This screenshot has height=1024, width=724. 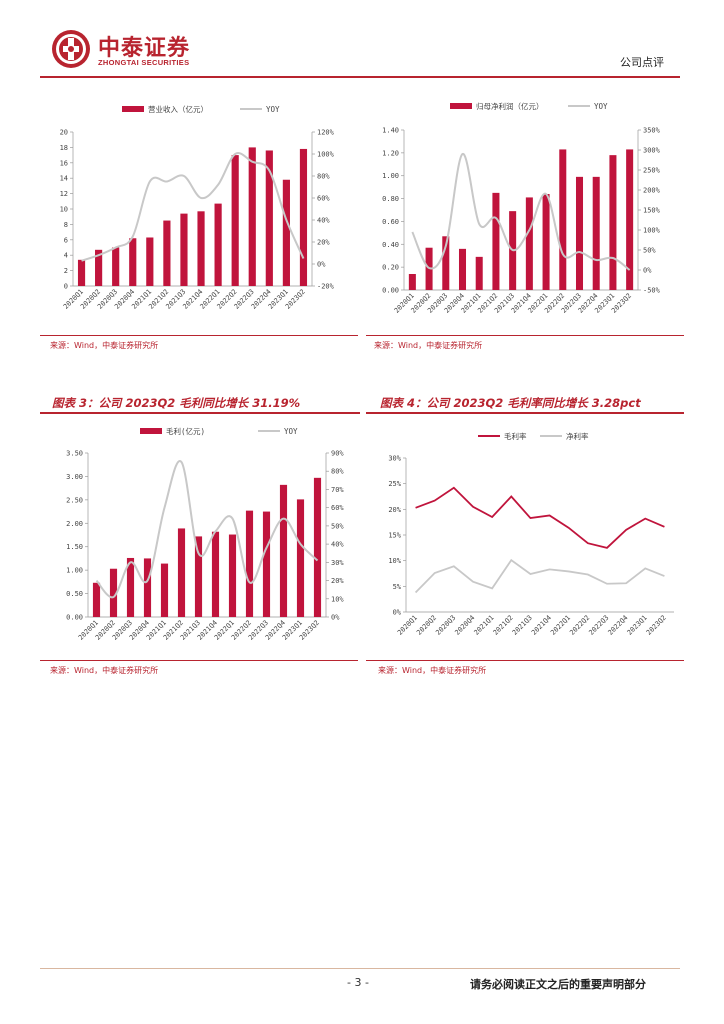 What do you see at coordinates (99, 267) in the screenshot?
I see `bar-2020Q2` at bounding box center [99, 267].